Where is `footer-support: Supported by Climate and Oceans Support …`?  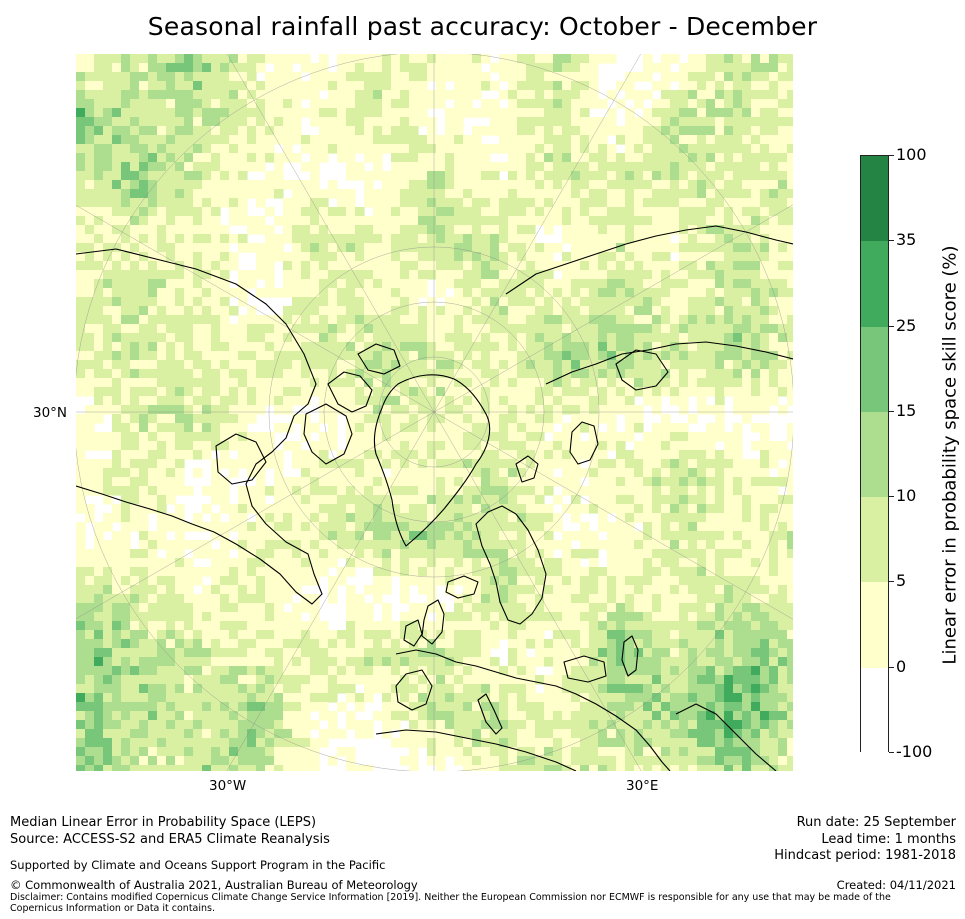 footer-support: Supported by Climate and Oceans Support … is located at coordinates (198, 865).